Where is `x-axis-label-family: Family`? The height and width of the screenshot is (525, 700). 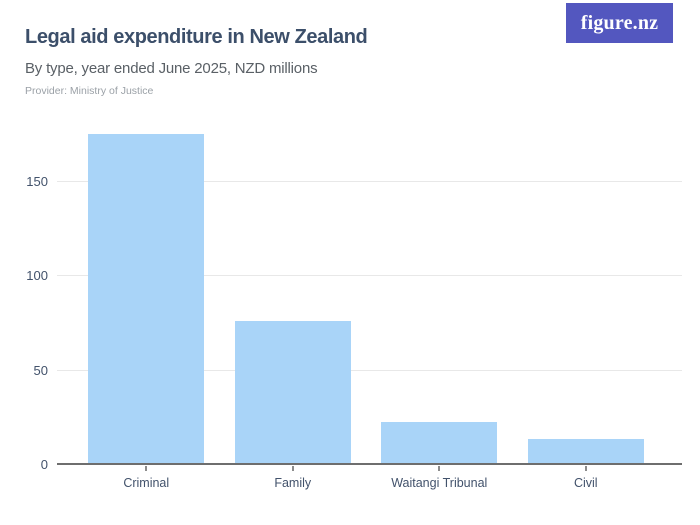 x-axis-label-family: Family is located at coordinates (293, 483).